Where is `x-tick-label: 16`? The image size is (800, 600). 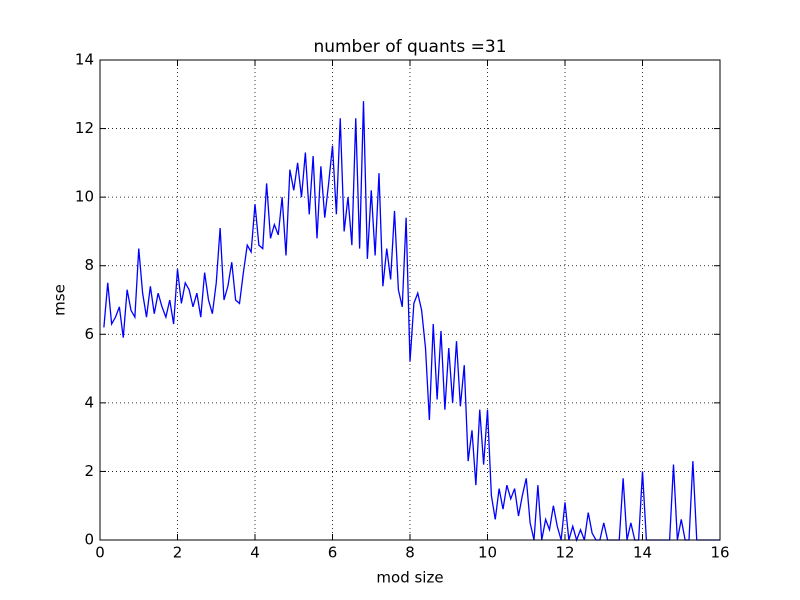
x-tick-label: 16 is located at coordinates (719, 553).